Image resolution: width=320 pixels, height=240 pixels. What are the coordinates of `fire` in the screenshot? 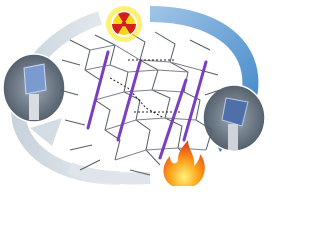 It's located at (184, 163).